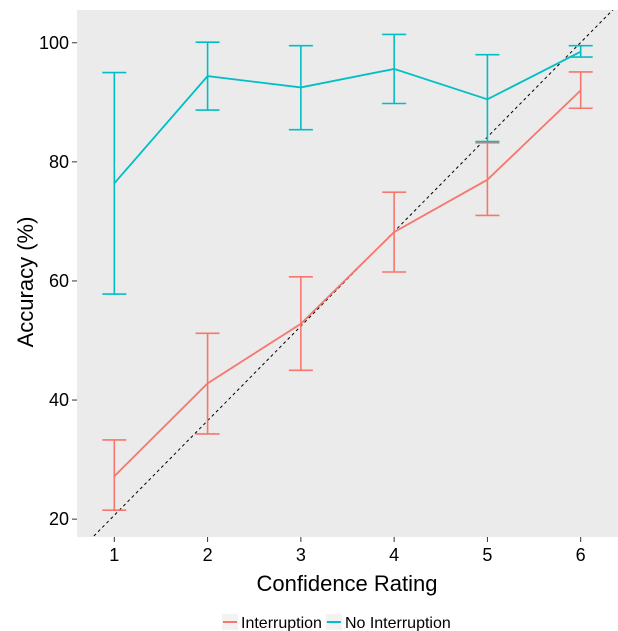  Describe the element at coordinates (394, 555) in the screenshot. I see `x-tick-label: 4` at that location.